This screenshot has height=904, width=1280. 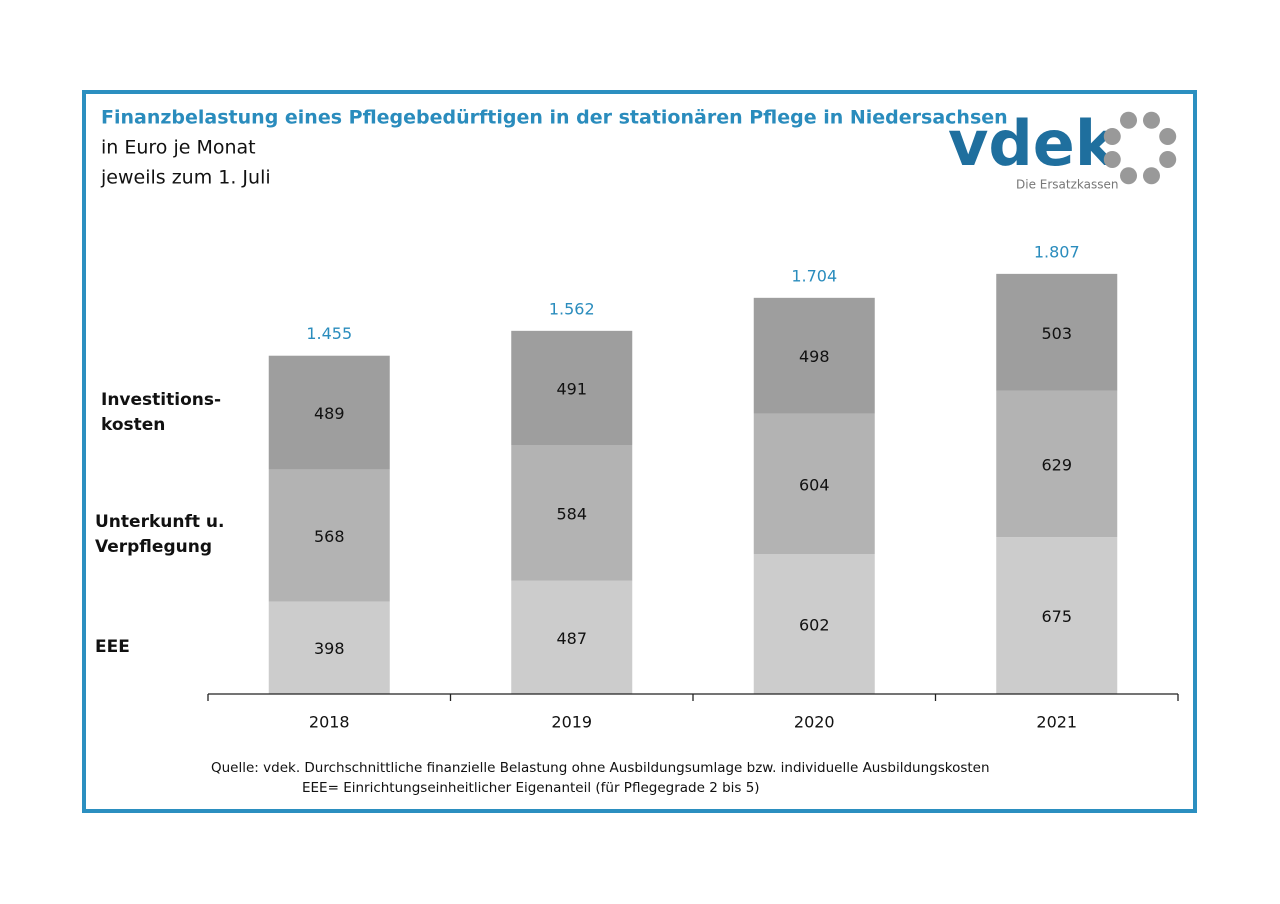 What do you see at coordinates (160, 535) in the screenshot?
I see `legend-label: Unterkunft u. Verpflegung` at bounding box center [160, 535].